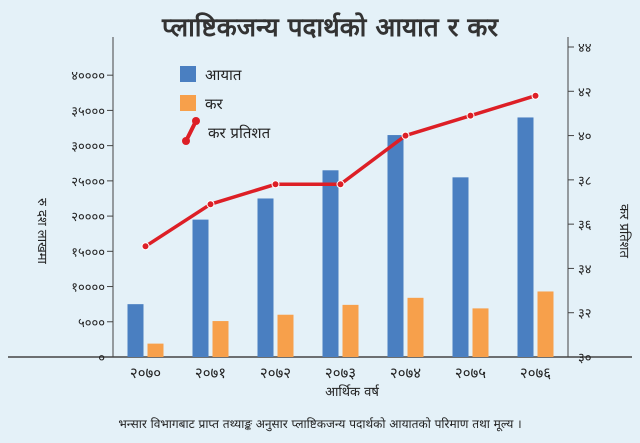  What do you see at coordinates (88, 217) in the screenshot?
I see `y-tick-label: २००००` at bounding box center [88, 217].